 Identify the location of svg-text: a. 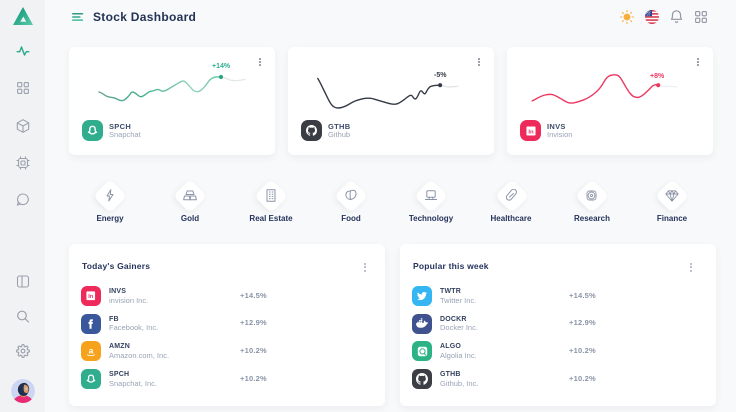
(91, 350).